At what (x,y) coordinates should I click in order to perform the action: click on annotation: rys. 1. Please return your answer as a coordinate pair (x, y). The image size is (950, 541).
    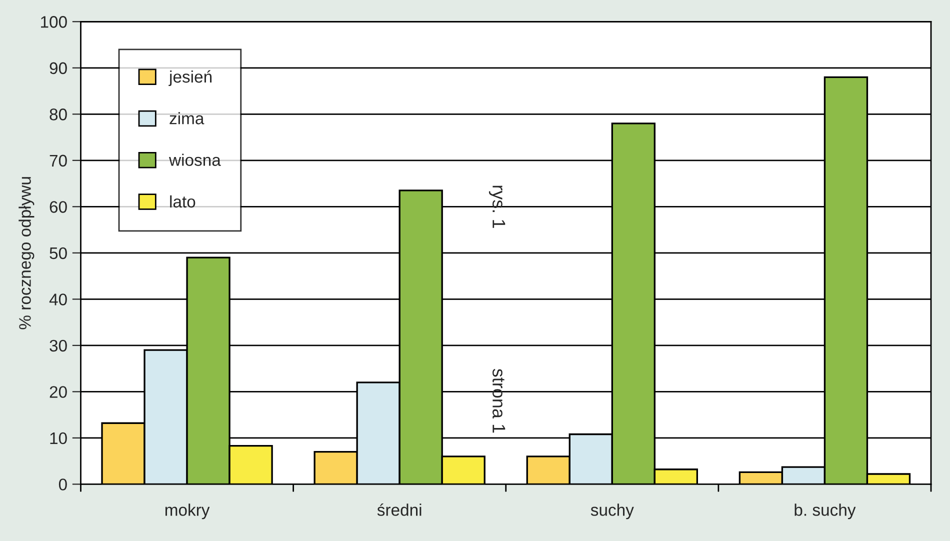
    Looking at the image, I should click on (497, 207).